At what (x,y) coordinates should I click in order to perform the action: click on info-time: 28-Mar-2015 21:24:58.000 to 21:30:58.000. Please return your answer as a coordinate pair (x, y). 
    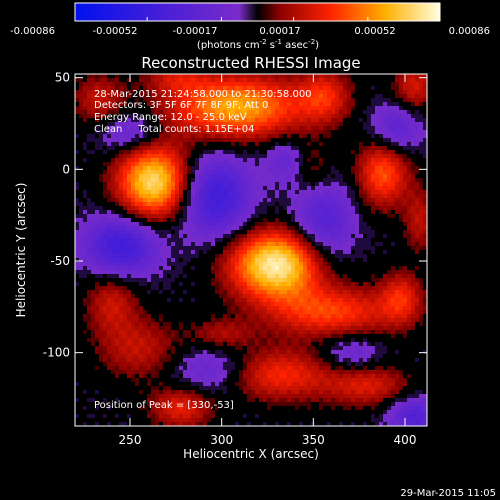
    Looking at the image, I should click on (203, 94).